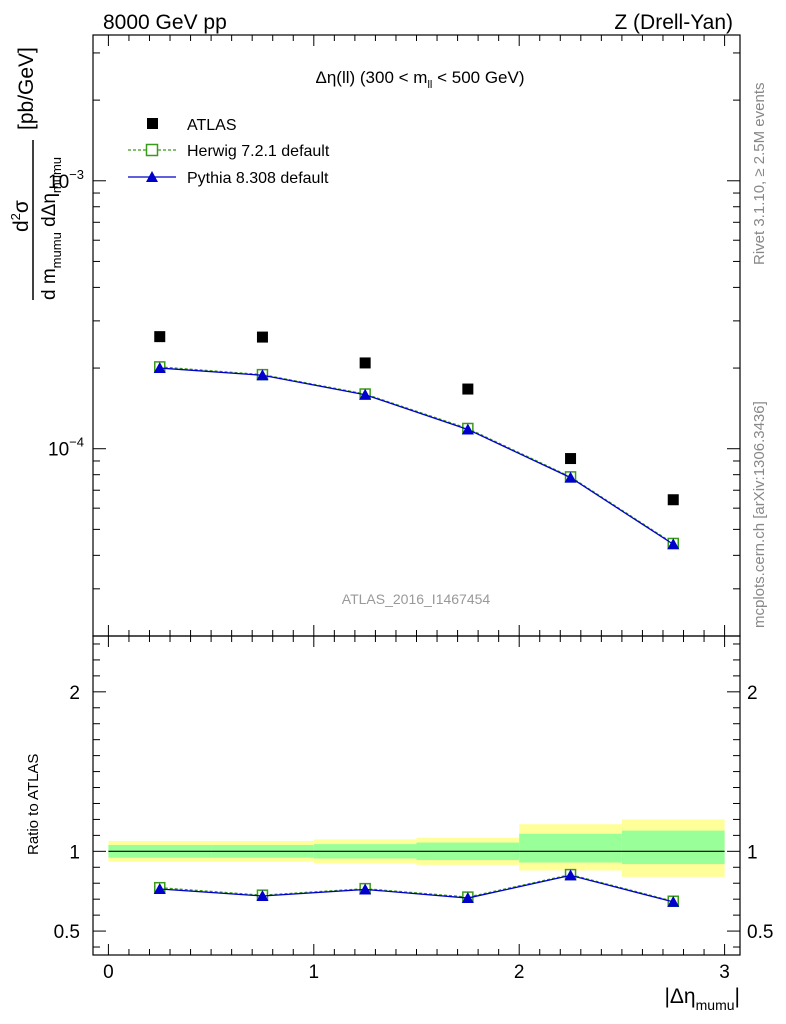  I want to click on pythia-ratio-line, so click(416, 888).